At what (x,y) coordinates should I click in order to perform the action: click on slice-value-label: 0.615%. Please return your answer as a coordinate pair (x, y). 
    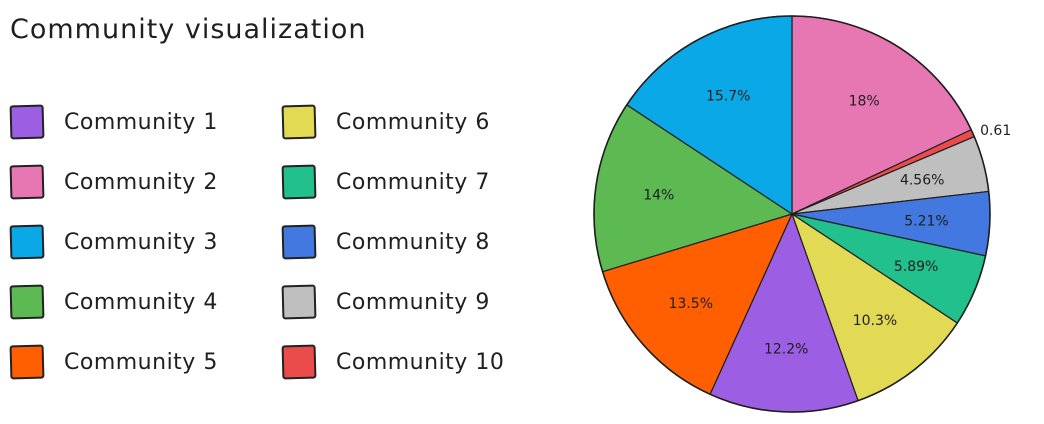
    Looking at the image, I should click on (995, 131).